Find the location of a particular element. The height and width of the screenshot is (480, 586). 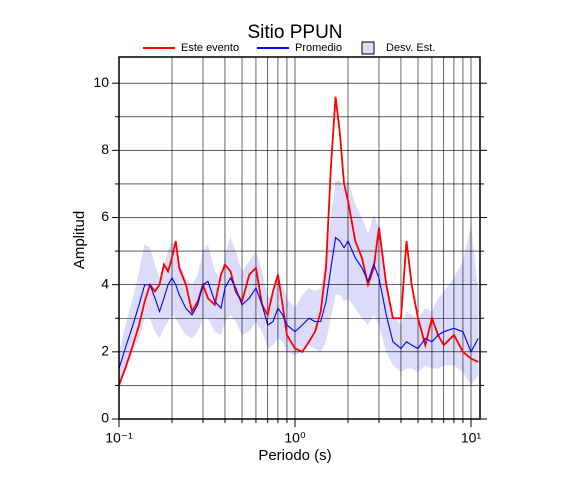

y-tick-label: 8 is located at coordinates (105, 149).